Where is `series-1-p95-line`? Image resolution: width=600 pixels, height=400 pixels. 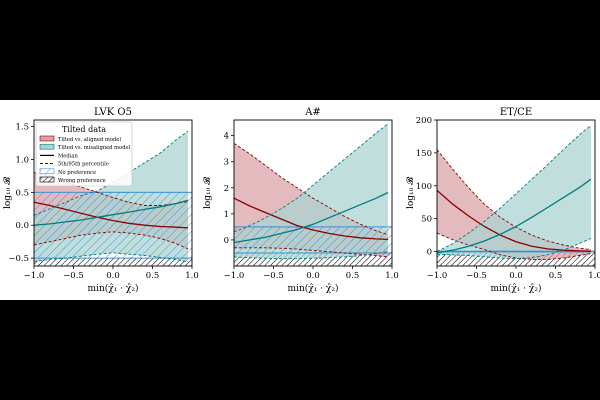
series-1-p95-line is located at coordinates (311, 189).